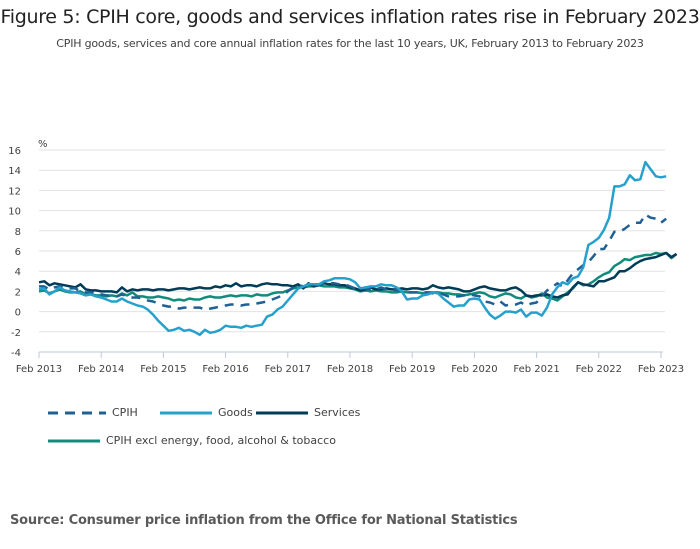 This screenshot has height=549, width=700. Describe the element at coordinates (18, 313) in the screenshot. I see `y-tick-label: 0` at that location.